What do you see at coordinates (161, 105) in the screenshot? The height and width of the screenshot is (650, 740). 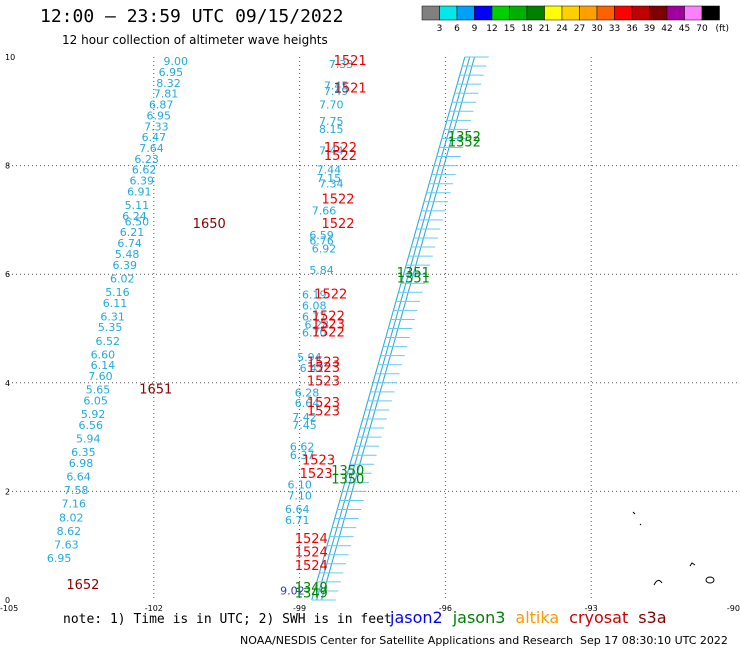 I see `swh-value-label: 6.87` at bounding box center [161, 105].